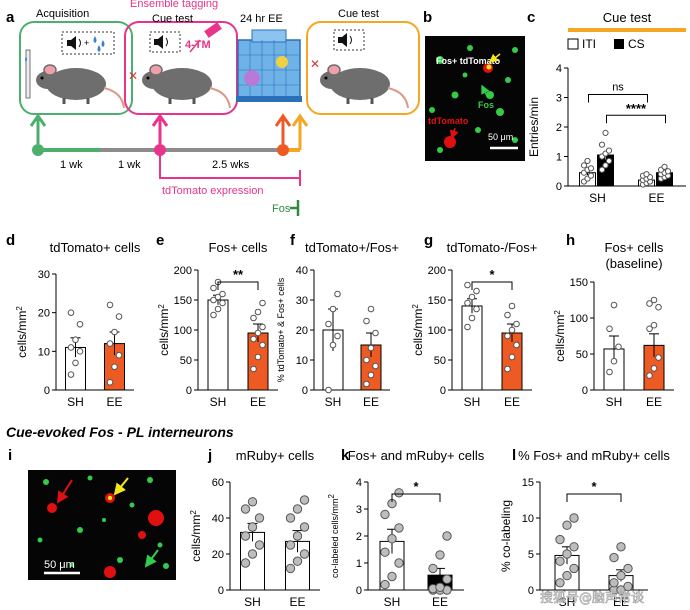 Image resolution: width=690 pixels, height=610 pixels. What do you see at coordinates (621, 602) in the screenshot?
I see `x-category-label-l: EE` at bounding box center [621, 602].